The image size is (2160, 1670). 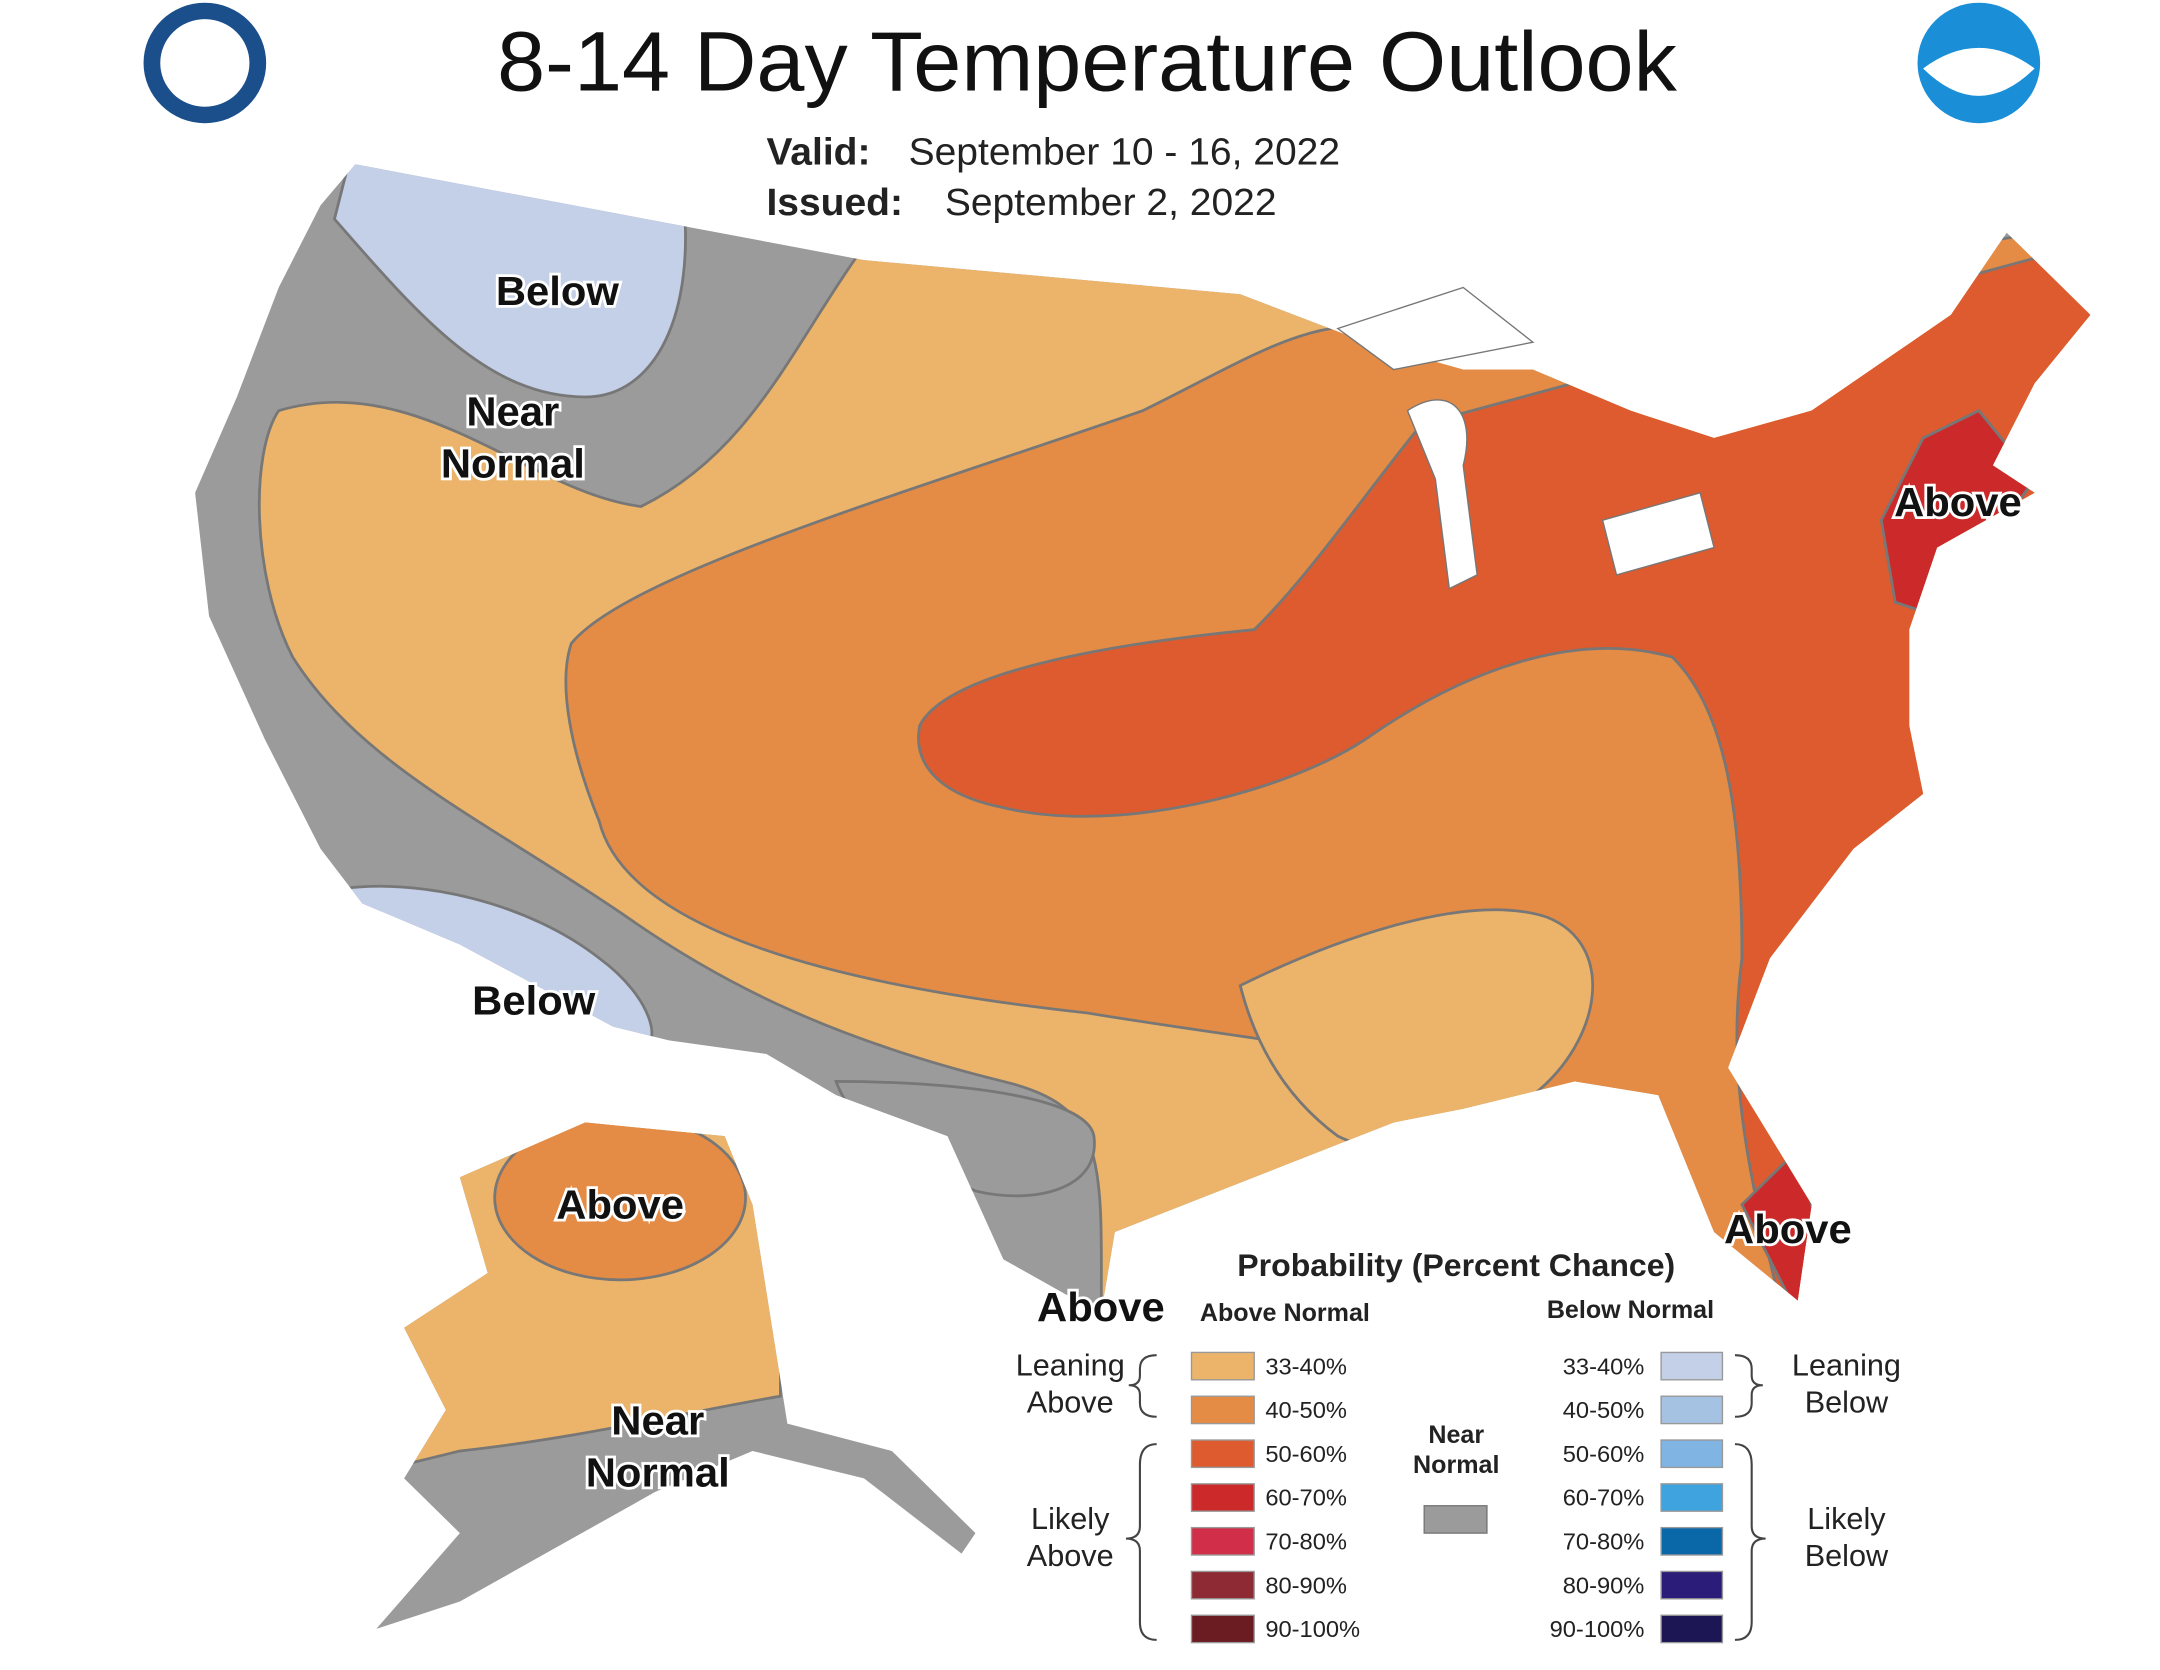 What do you see at coordinates (1525, 438) in the screenshot?
I see `great-lakes` at bounding box center [1525, 438].